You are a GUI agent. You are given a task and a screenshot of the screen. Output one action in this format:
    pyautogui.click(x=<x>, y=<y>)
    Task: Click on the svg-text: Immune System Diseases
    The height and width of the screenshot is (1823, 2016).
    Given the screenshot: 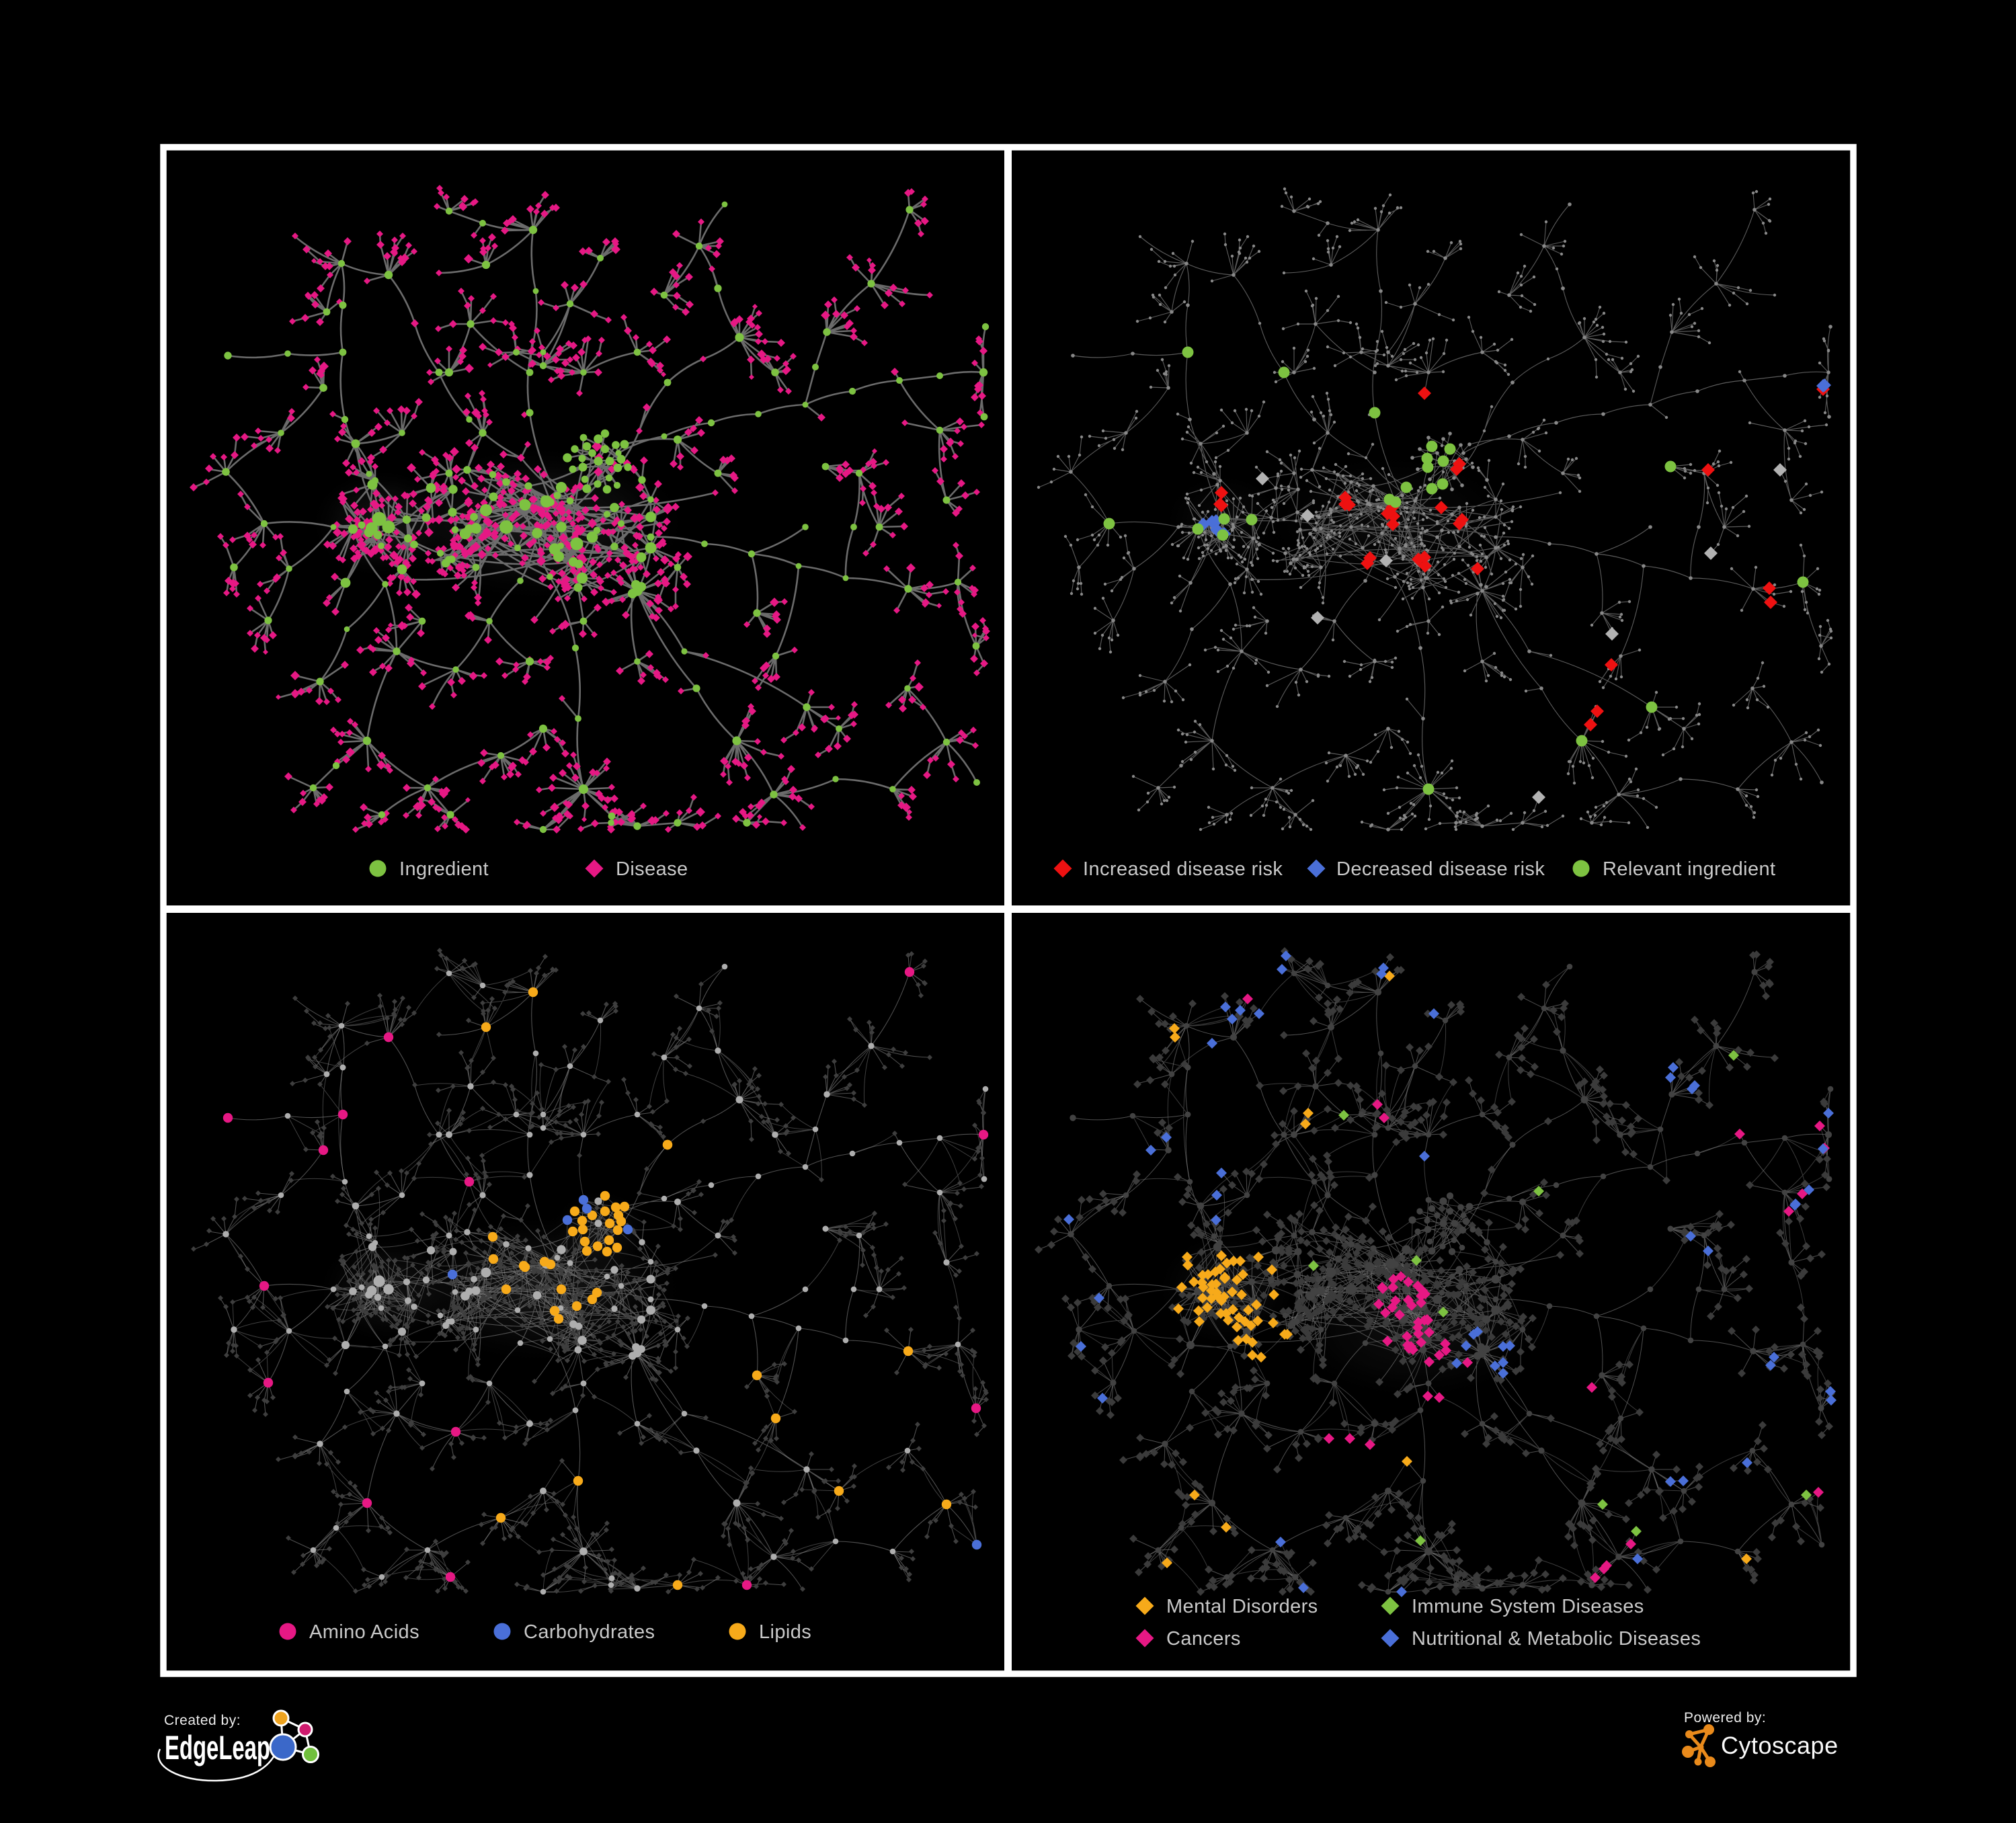 What is the action you would take?
    pyautogui.click(x=1528, y=1606)
    